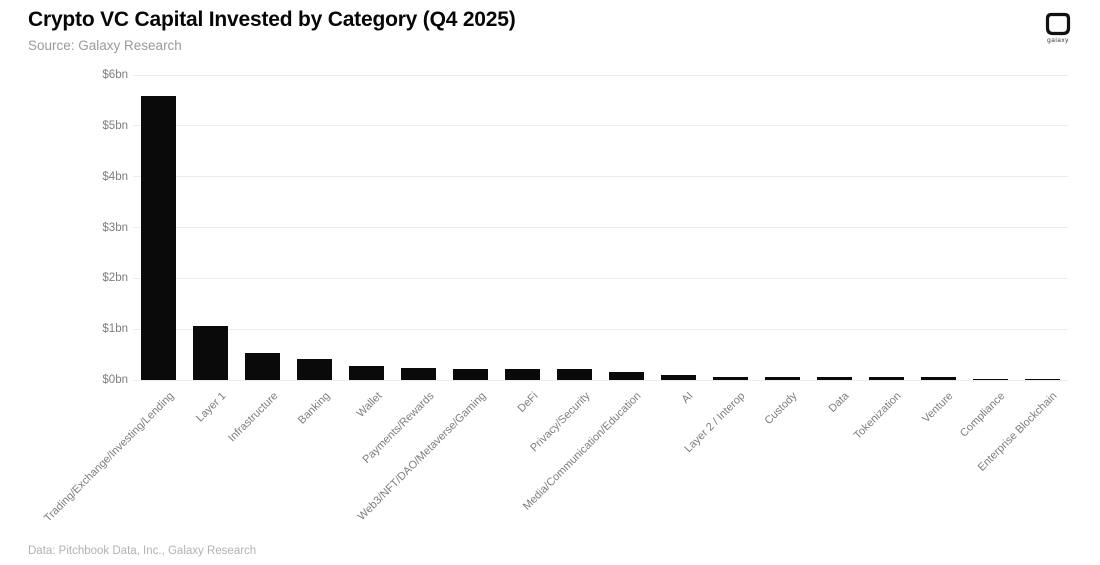 Image resolution: width=1100 pixels, height=565 pixels. What do you see at coordinates (938, 408) in the screenshot?
I see `x-axis-category-label: Venture` at bounding box center [938, 408].